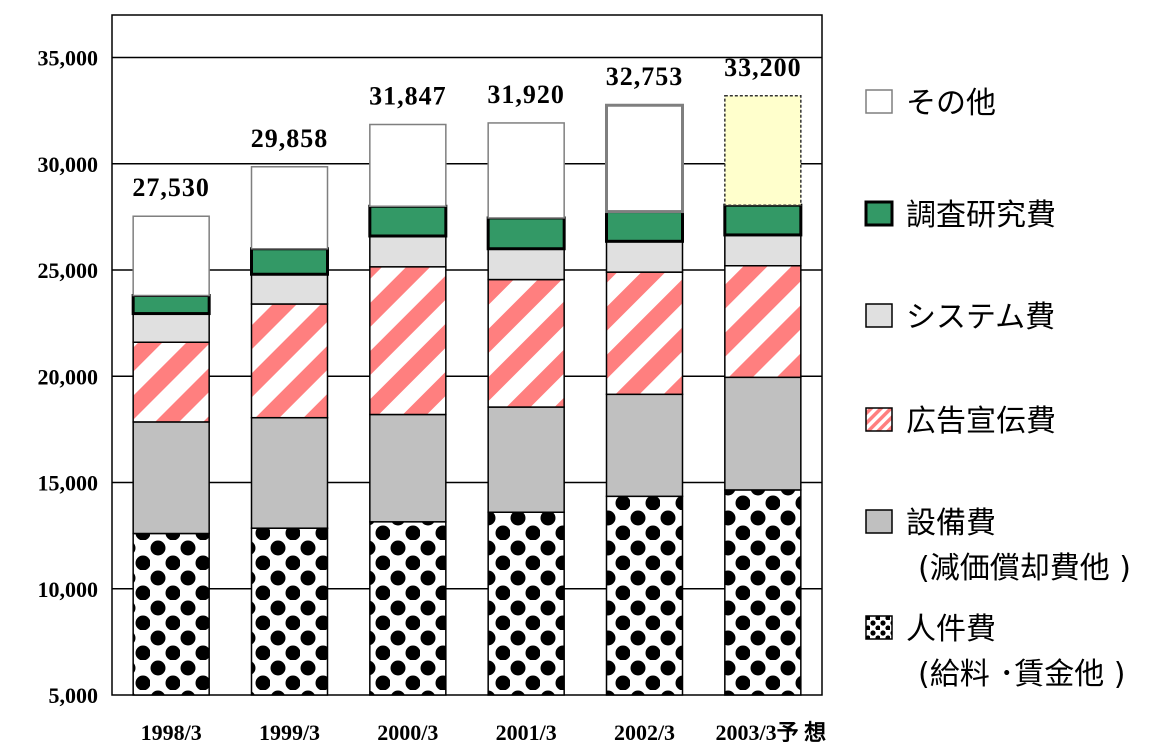 This screenshot has width=1153, height=745. What do you see at coordinates (763, 67) in the screenshot?
I see `total-label: 33,200` at bounding box center [763, 67].